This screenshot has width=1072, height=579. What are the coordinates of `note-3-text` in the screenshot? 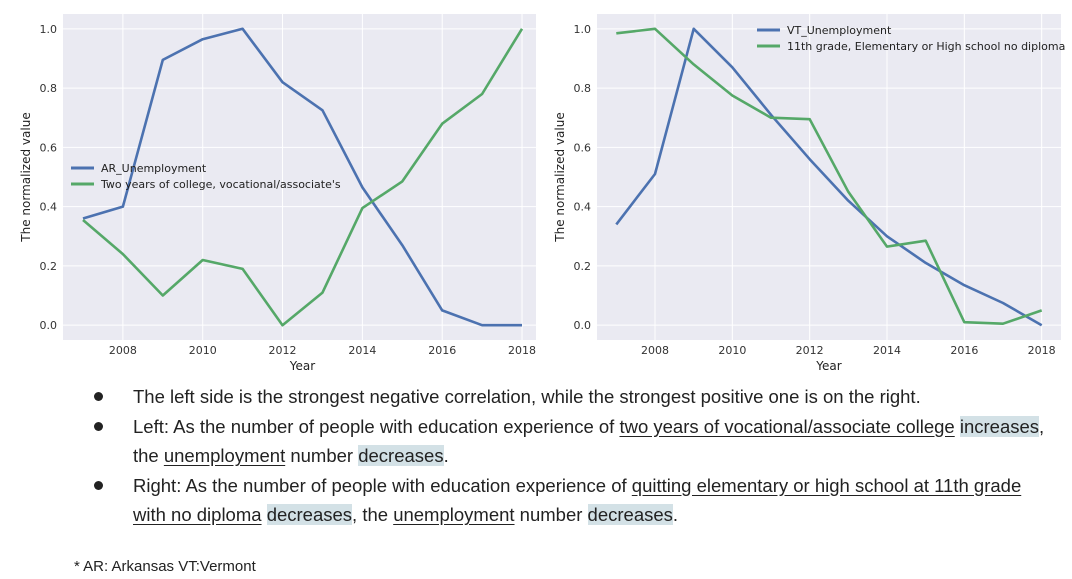 It's located at (264, 514).